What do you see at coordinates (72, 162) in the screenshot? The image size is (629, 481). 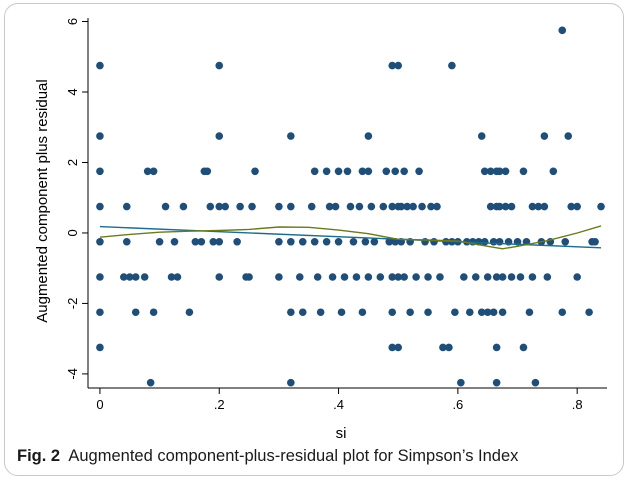 I see `y-tick-label: 2` at bounding box center [72, 162].